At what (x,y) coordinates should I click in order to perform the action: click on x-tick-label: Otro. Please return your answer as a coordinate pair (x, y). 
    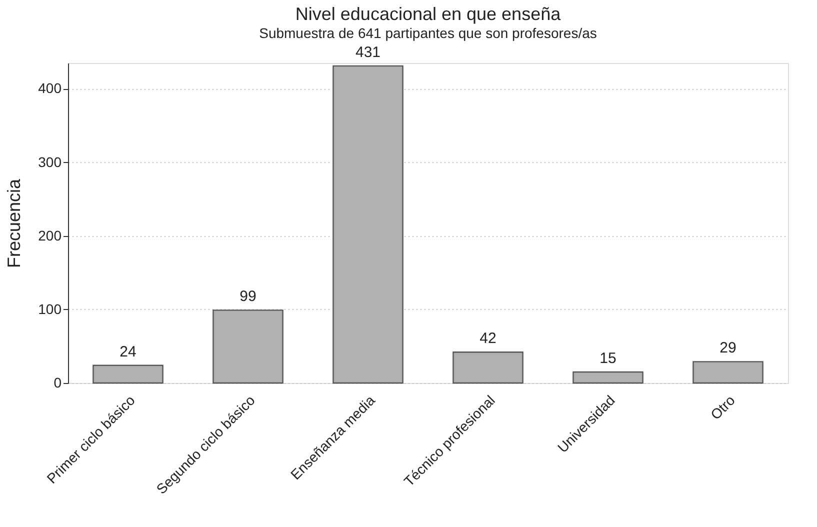
    Looking at the image, I should click on (722, 407).